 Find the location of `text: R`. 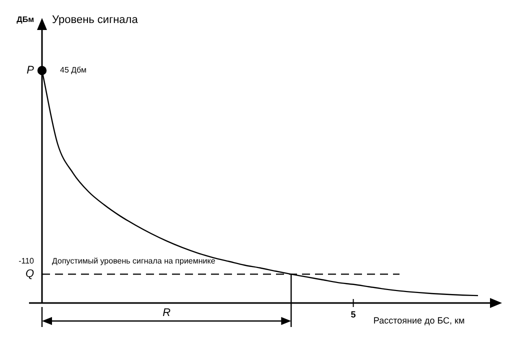

text: R is located at coordinates (166, 313).